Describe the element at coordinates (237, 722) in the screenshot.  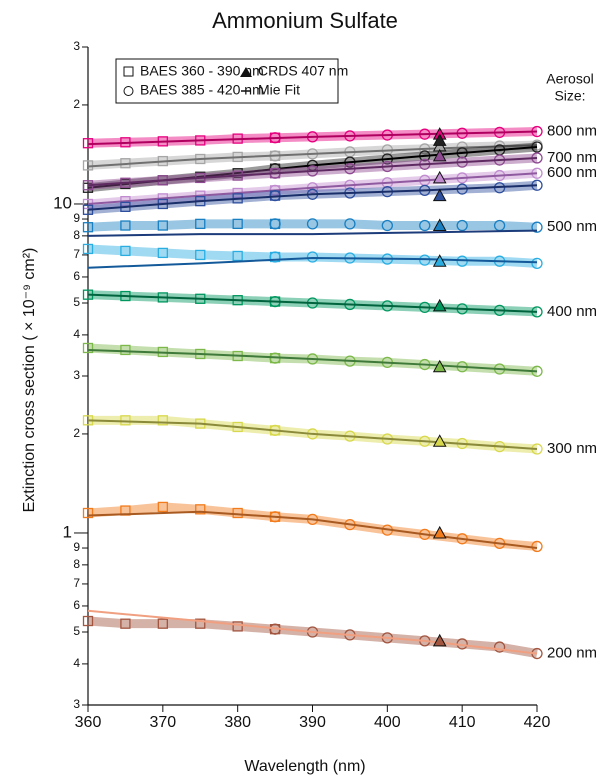
I see `x-tick-label: 380` at that location.